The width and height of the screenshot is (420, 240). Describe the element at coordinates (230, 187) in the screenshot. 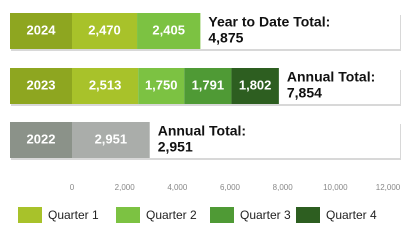

I see `x-tick-label: 6,000` at that location.